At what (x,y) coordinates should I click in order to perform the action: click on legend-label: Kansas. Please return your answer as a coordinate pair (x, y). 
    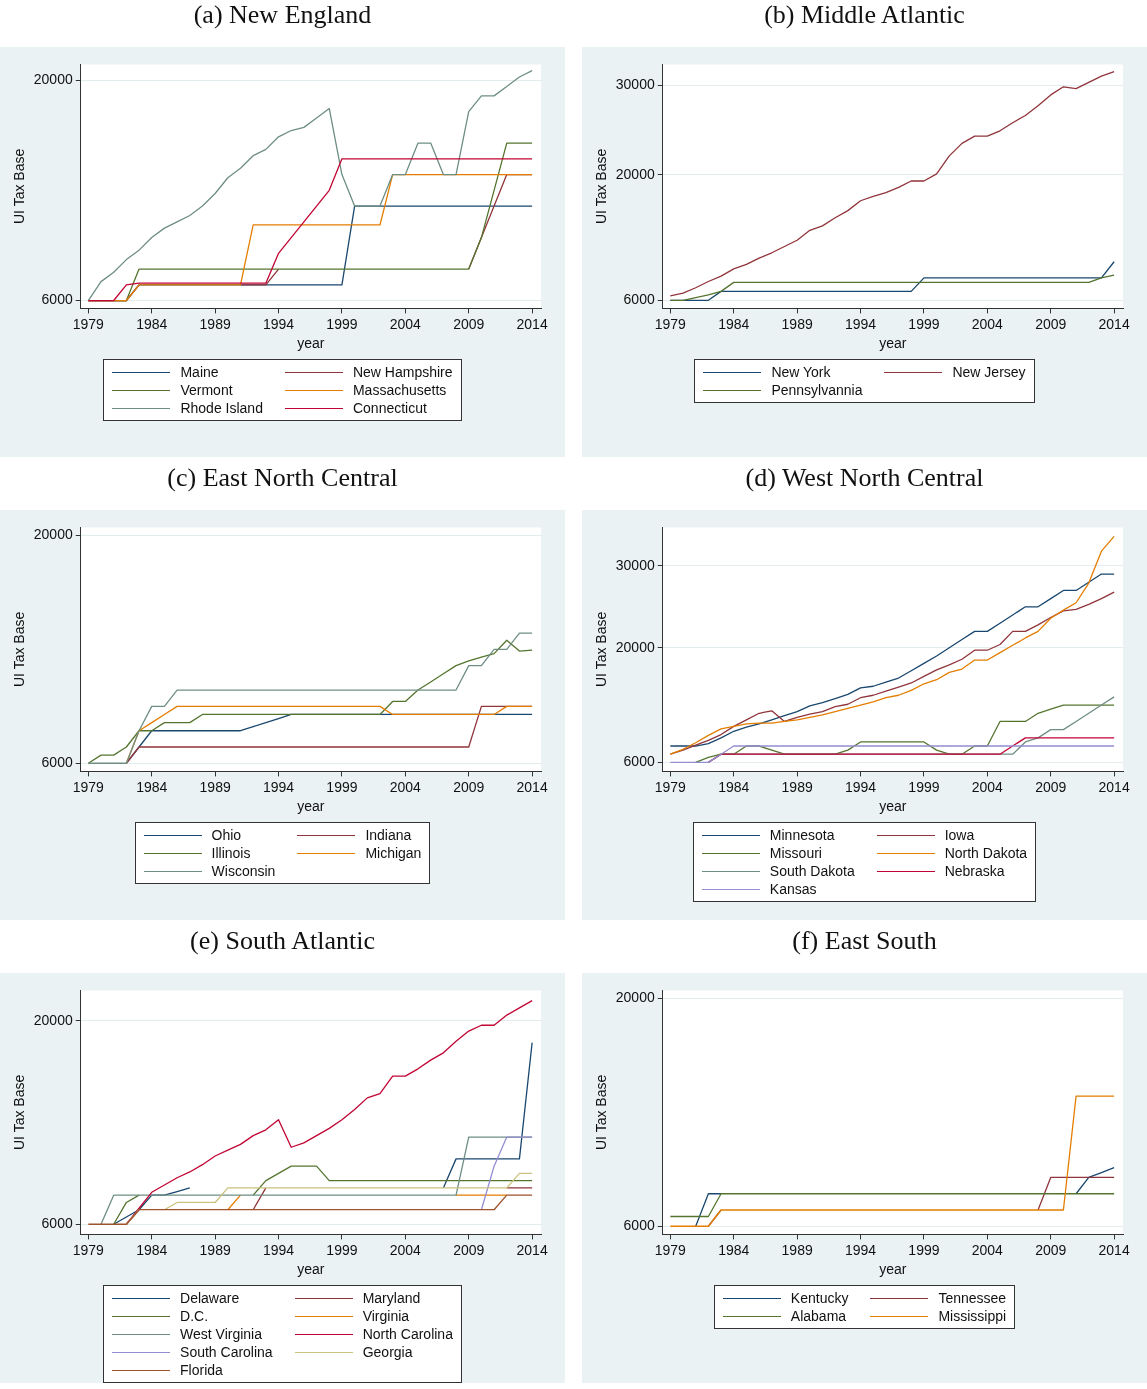
    Looking at the image, I should click on (793, 889).